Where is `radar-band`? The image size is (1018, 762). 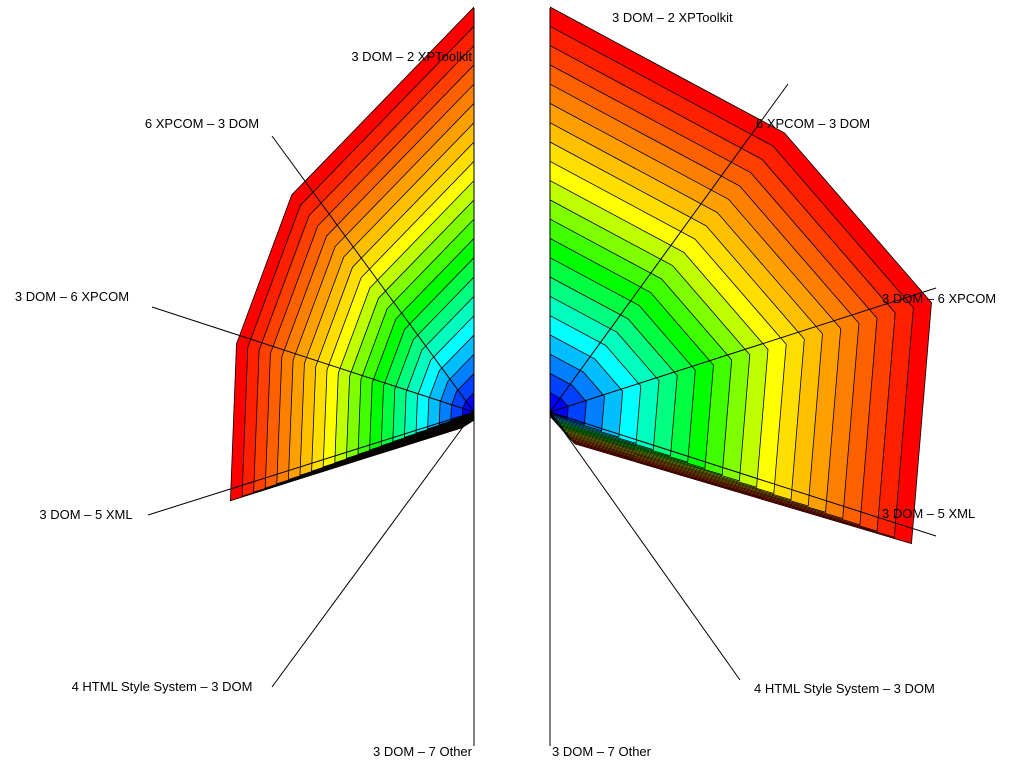
radar-band is located at coordinates (559, 405).